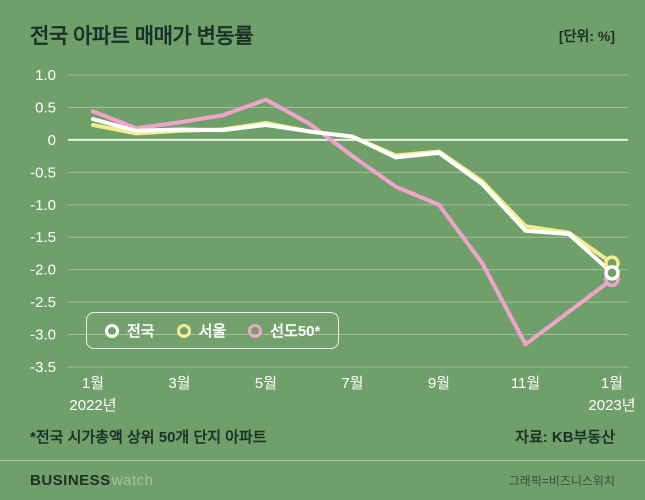 This screenshot has height=500, width=645. I want to click on legend-label: 선도50*, so click(295, 331).